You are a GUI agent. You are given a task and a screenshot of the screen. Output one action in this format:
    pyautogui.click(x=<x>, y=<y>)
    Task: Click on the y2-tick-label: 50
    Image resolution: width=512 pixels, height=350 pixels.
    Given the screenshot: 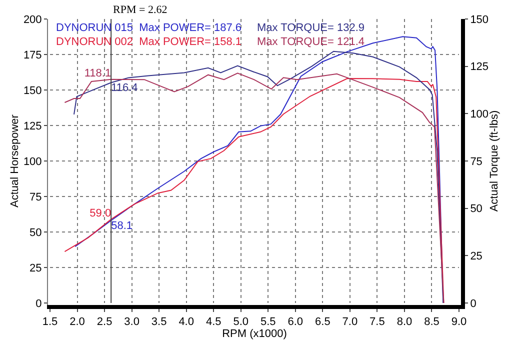 What is the action you would take?
    pyautogui.click(x=476, y=209)
    